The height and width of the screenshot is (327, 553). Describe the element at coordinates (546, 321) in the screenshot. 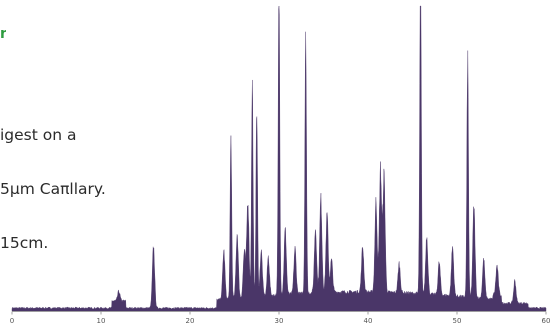

I see `x-tick-label: 60` at that location.